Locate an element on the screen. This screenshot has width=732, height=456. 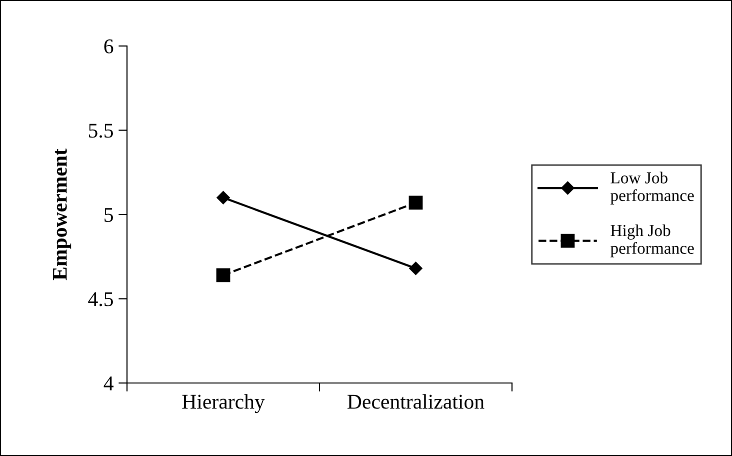
y-tick-label: 4 is located at coordinates (109, 383).